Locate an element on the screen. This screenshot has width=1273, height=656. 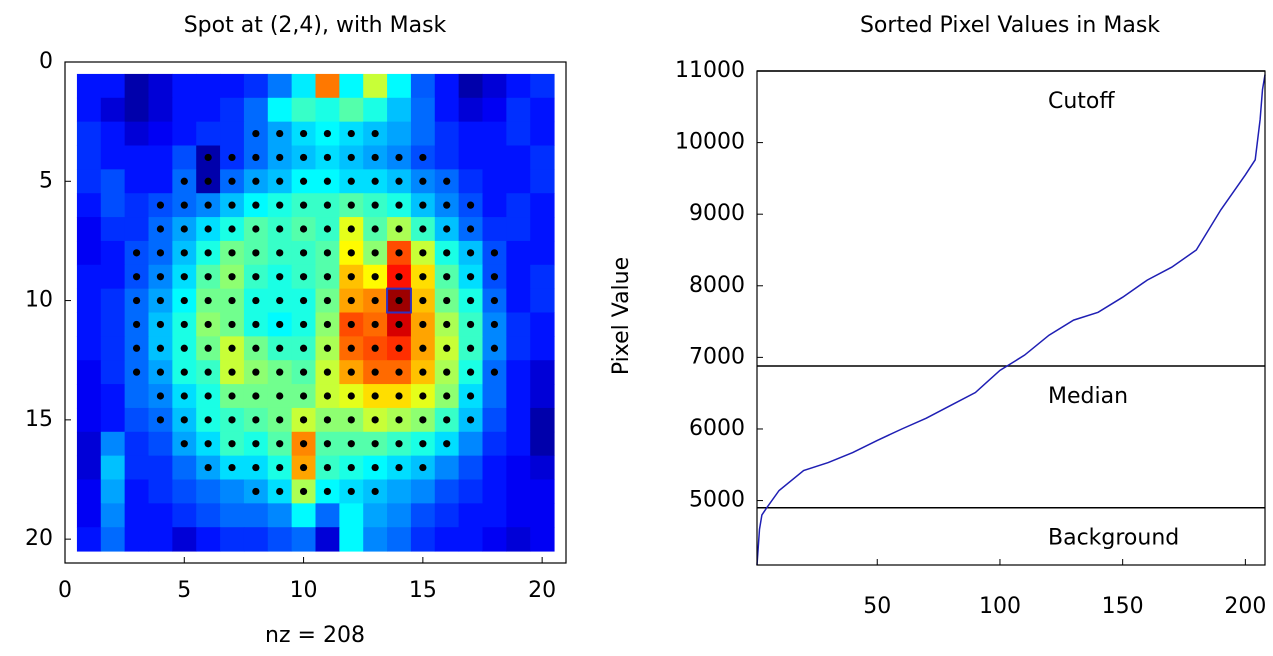
y-tick-label: 7000 is located at coordinates (717, 356).